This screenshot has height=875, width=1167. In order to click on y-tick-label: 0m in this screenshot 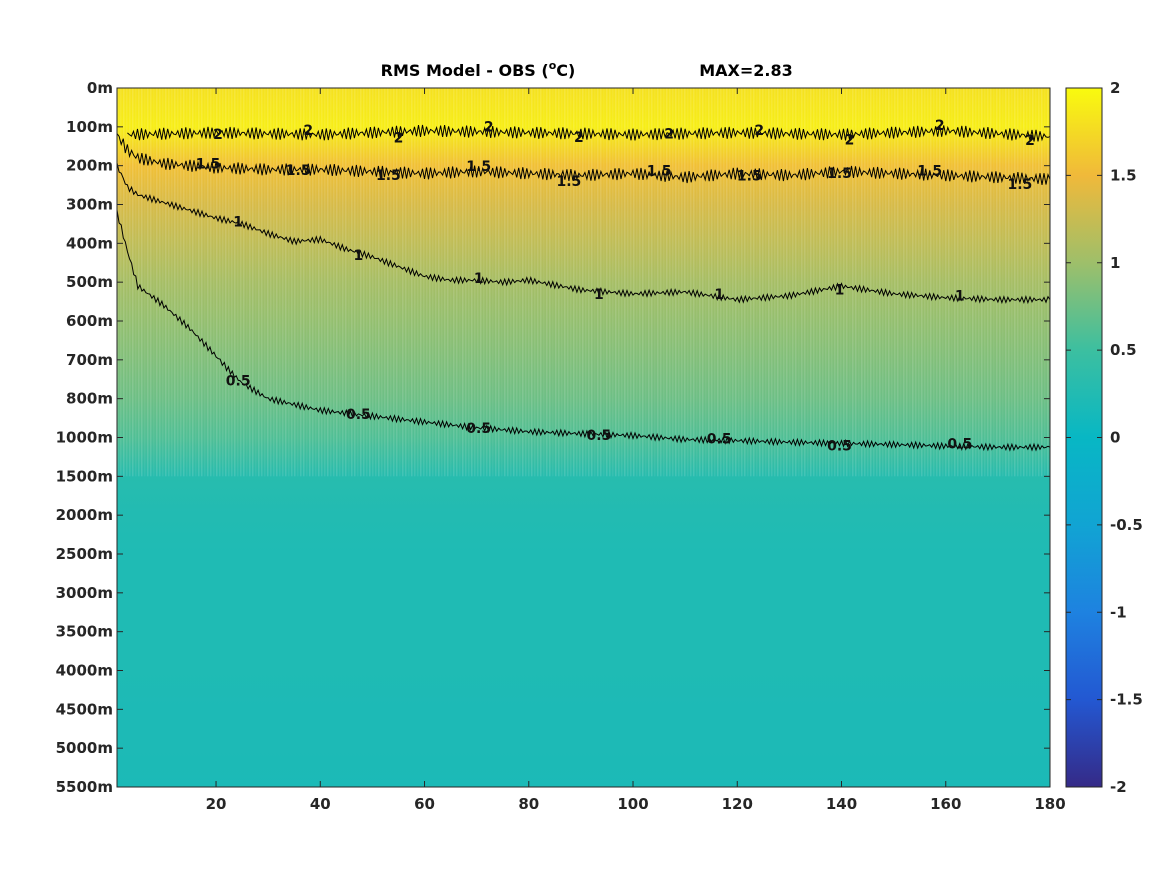, I will do `click(100, 88)`.